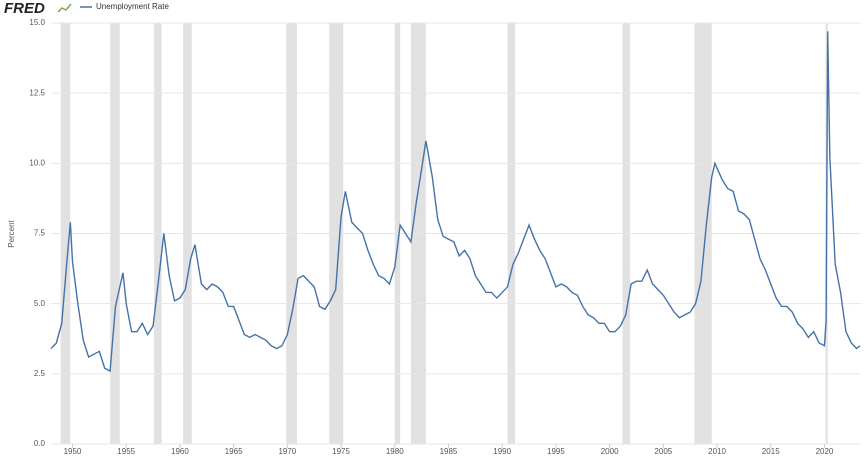  I want to click on y-tick-label: 10.0, so click(37, 162).